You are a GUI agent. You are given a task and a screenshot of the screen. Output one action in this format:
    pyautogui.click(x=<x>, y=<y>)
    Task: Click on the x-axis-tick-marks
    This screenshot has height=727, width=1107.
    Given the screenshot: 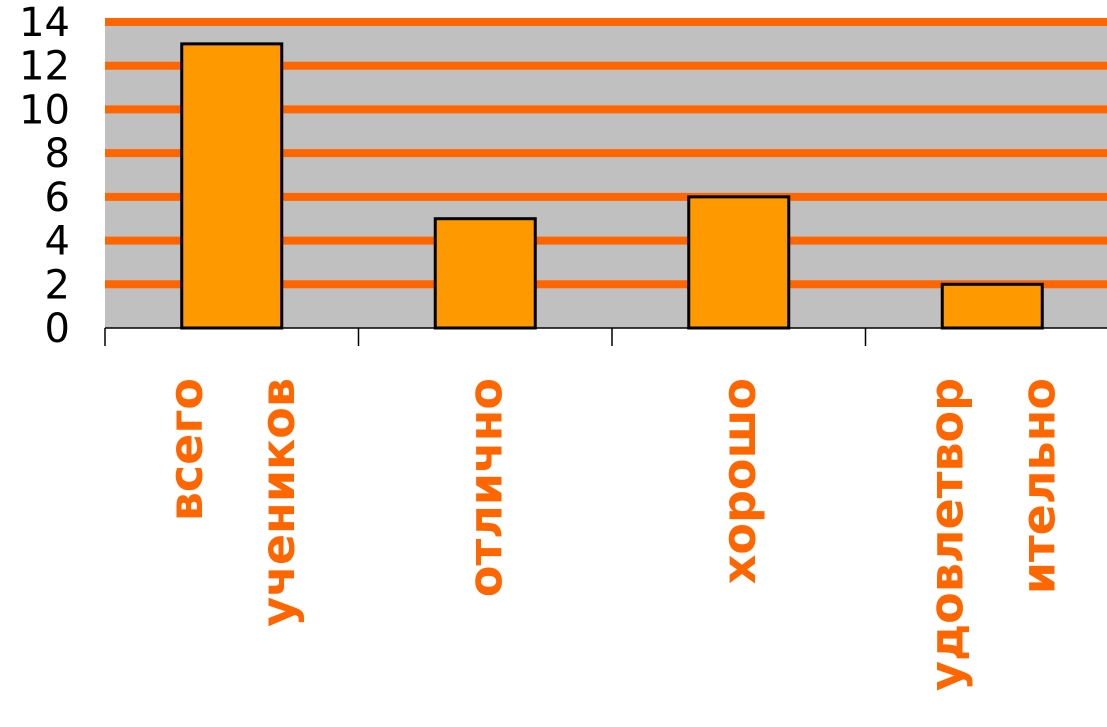 What is the action you would take?
    pyautogui.click(x=485, y=337)
    